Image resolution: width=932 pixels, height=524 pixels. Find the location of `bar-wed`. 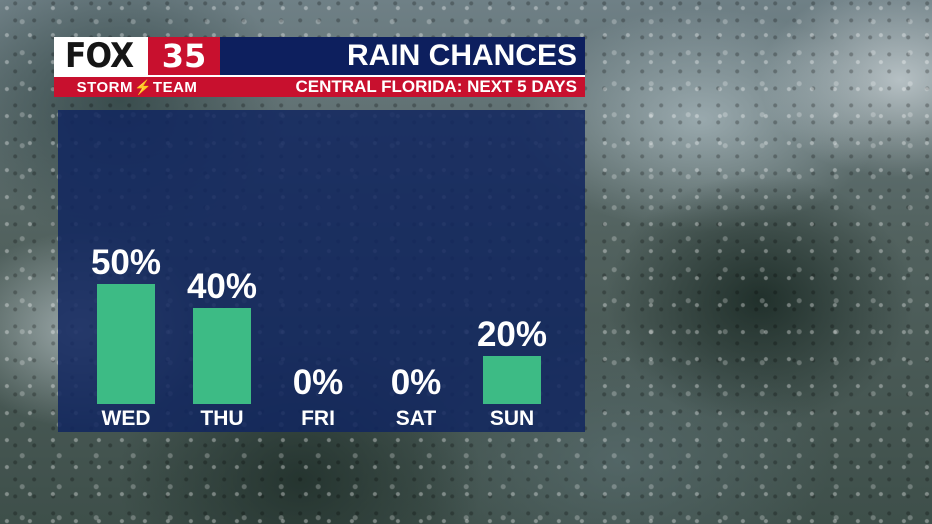

bar-wed is located at coordinates (126, 344).